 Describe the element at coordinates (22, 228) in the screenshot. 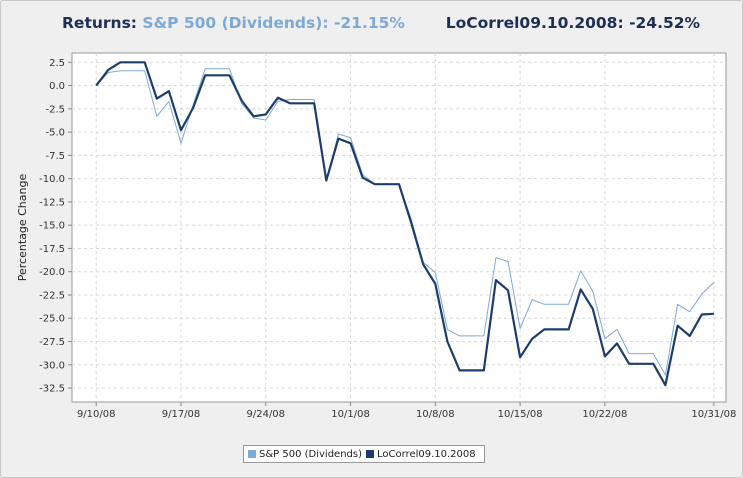

I see `y-axis-label: Percentage Change` at that location.